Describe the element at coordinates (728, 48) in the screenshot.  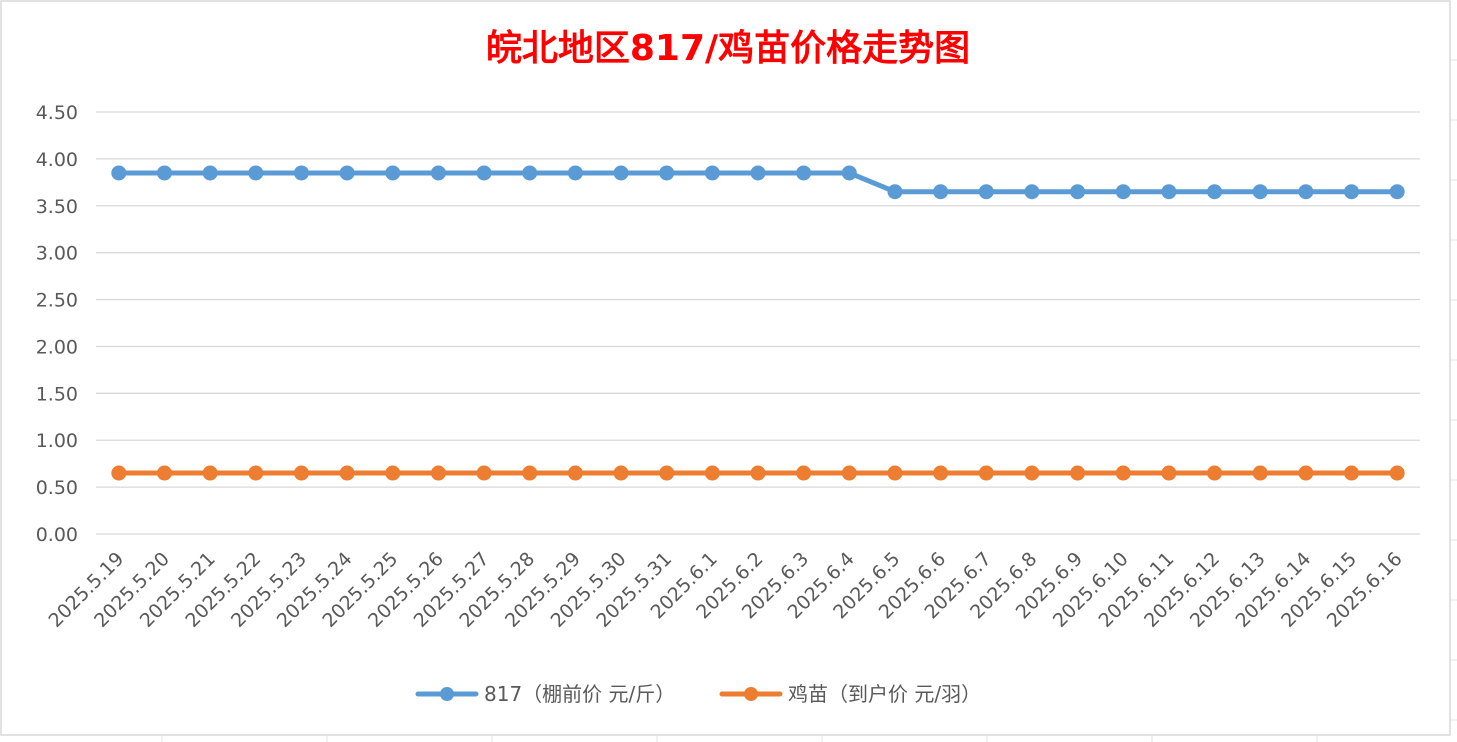
I see `chart-title: 皖北地区817/鸡苗价格走势图` at that location.